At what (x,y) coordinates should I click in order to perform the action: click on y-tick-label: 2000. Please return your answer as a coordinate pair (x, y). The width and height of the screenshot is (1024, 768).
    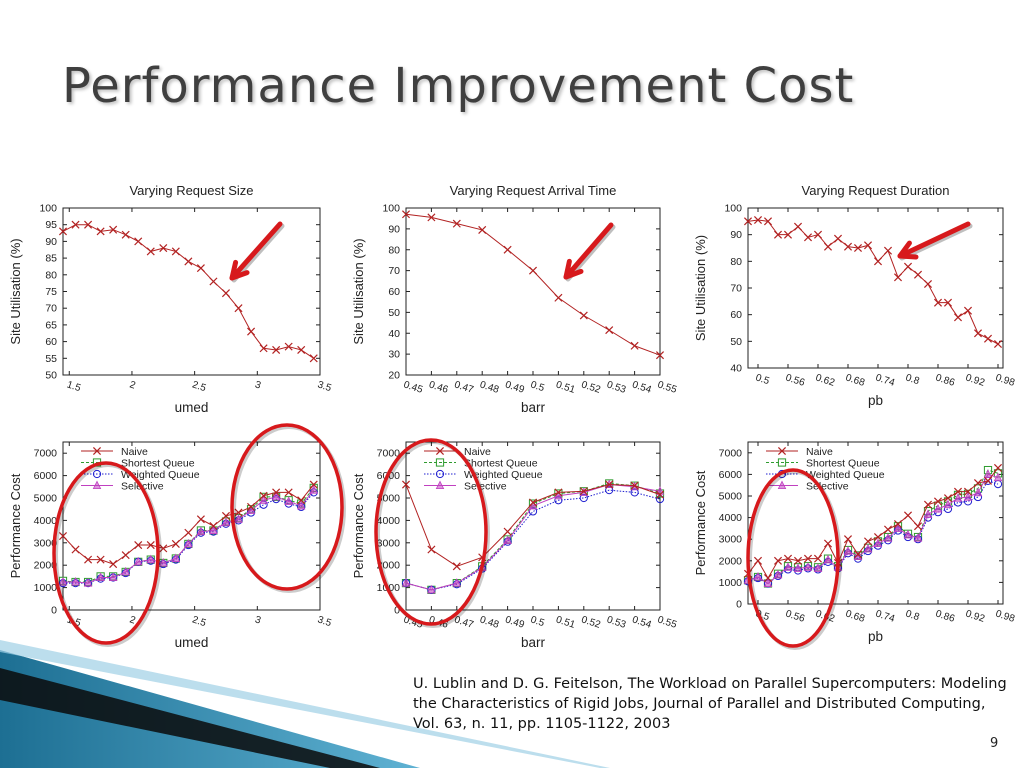
    Looking at the image, I should click on (389, 566).